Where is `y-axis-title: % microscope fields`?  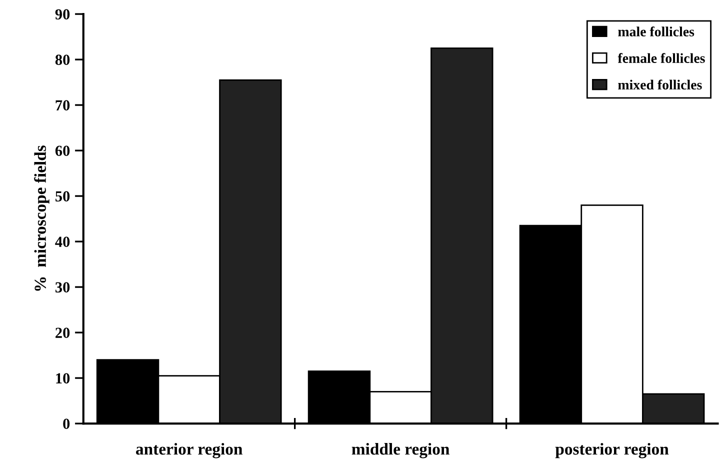 y-axis-title: % microscope fields is located at coordinates (42, 218).